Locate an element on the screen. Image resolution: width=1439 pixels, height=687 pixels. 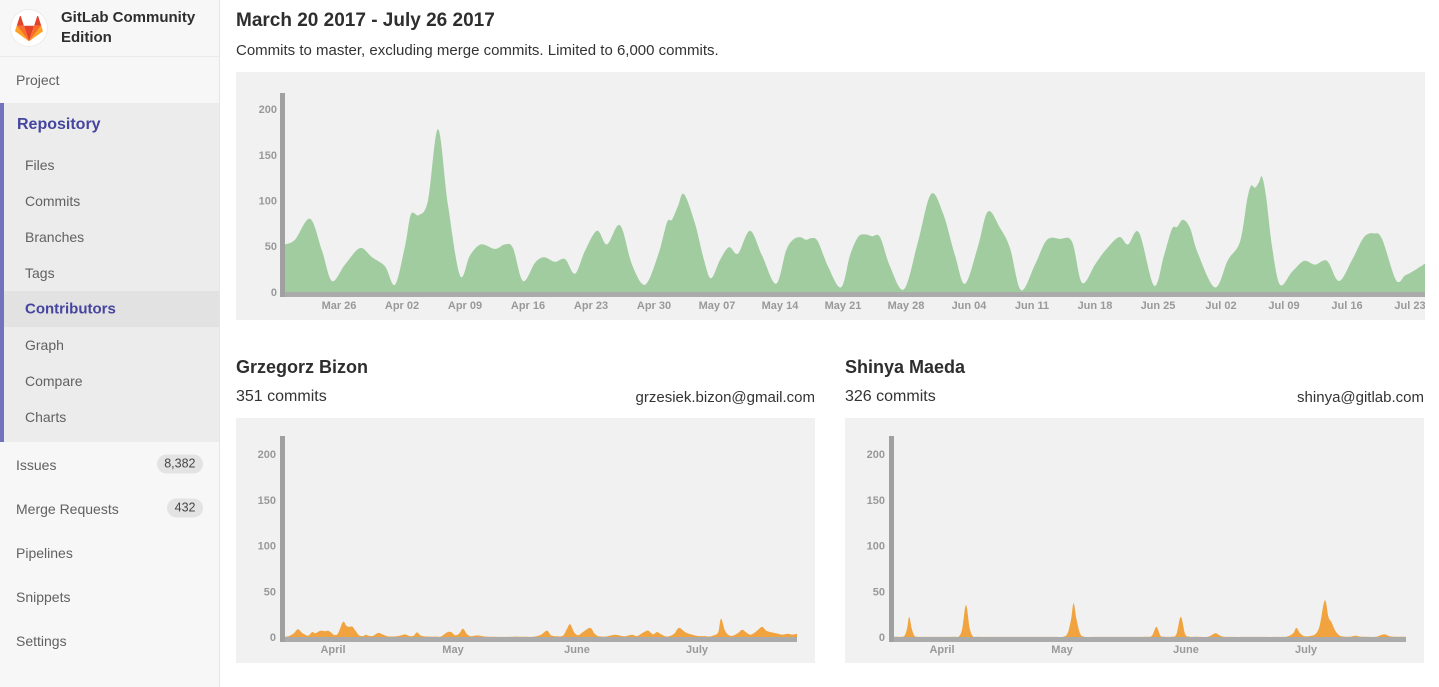
svg-text: Jun 04 is located at coordinates (970, 306).